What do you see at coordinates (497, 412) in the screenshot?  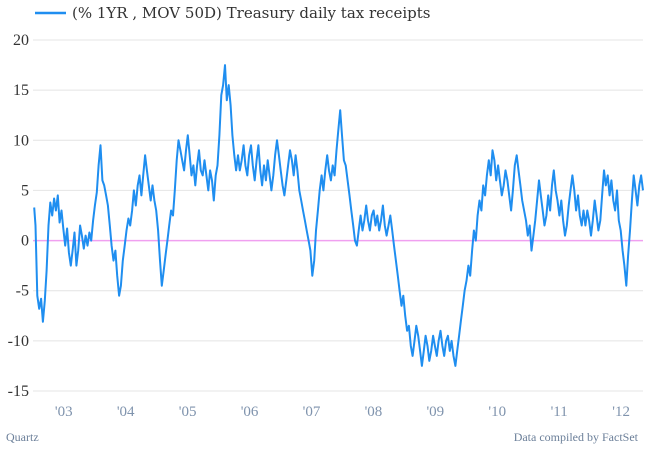 I see `x-tick-label: '10` at bounding box center [497, 412].